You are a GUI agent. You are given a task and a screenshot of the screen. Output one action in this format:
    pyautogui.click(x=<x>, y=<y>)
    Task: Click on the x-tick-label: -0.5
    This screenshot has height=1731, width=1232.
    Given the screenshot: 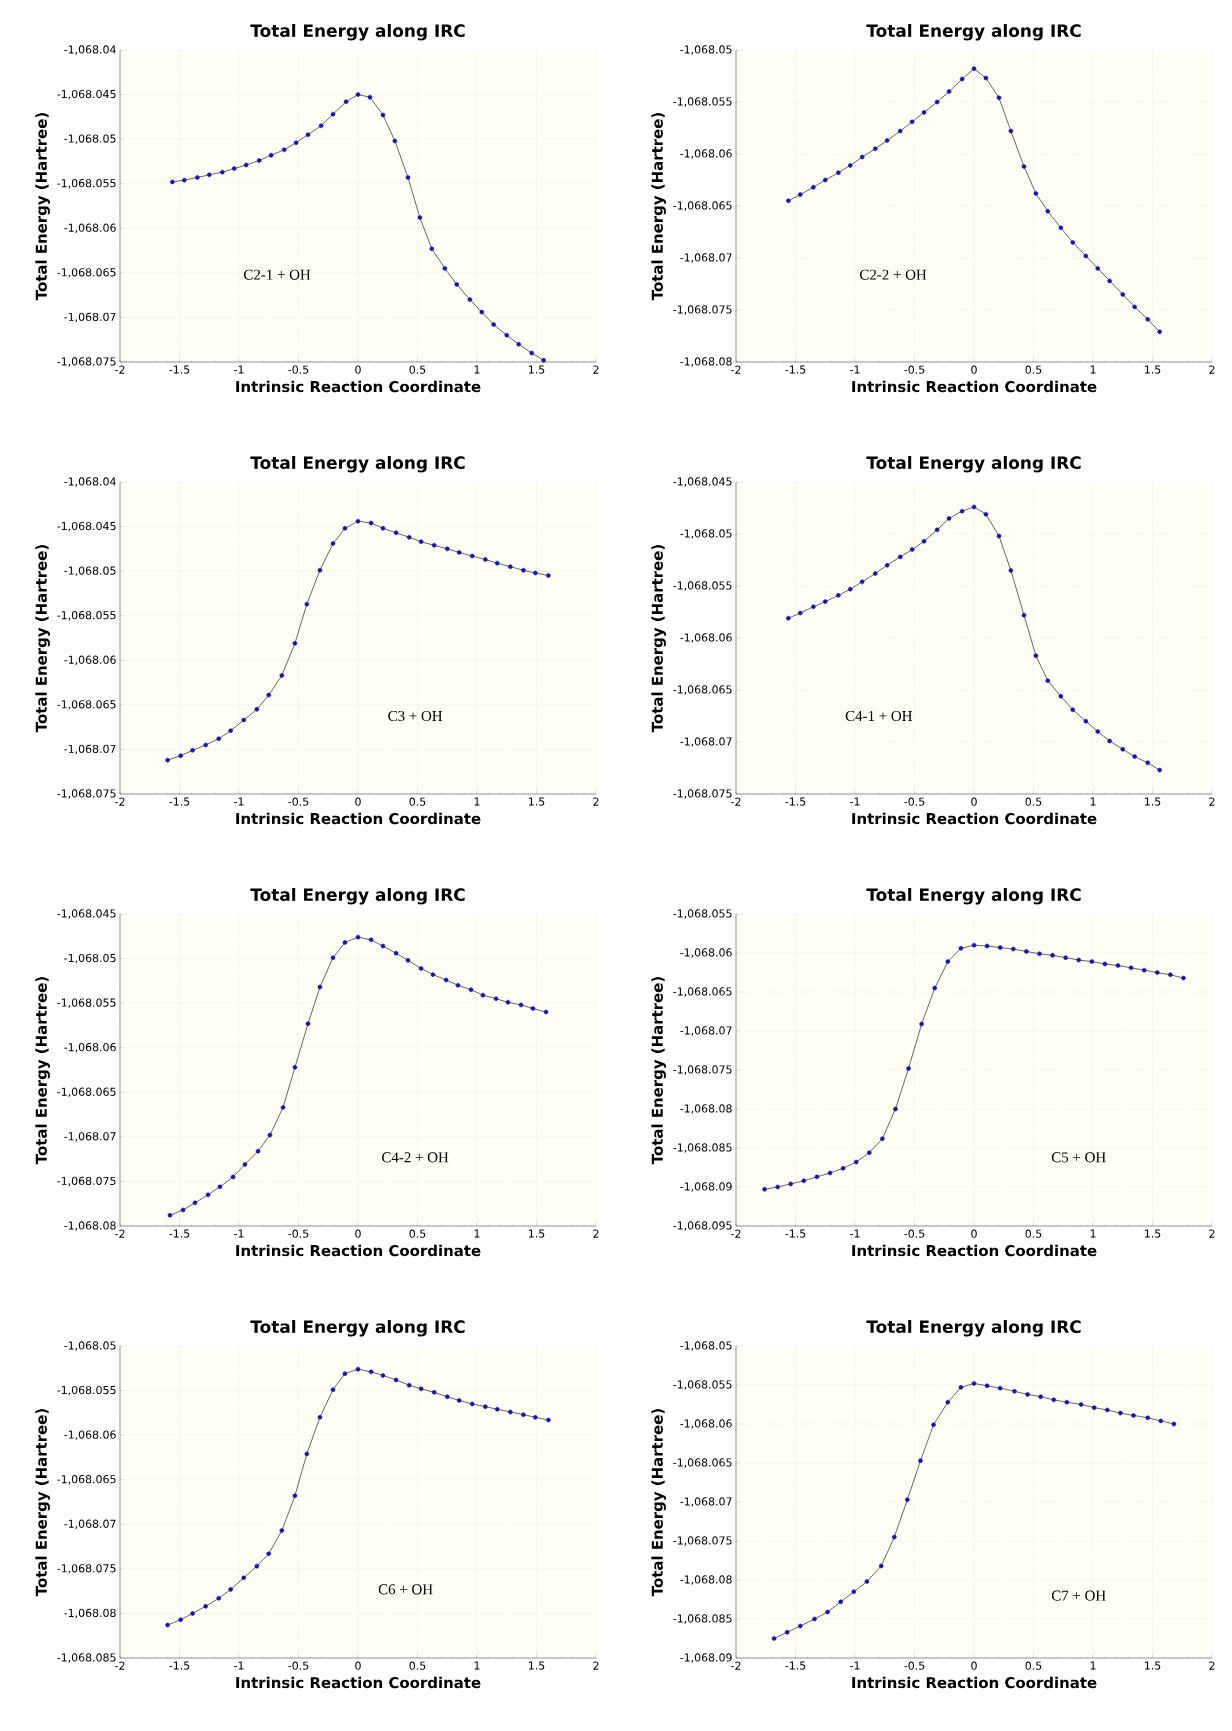 What is the action you would take?
    pyautogui.click(x=914, y=801)
    